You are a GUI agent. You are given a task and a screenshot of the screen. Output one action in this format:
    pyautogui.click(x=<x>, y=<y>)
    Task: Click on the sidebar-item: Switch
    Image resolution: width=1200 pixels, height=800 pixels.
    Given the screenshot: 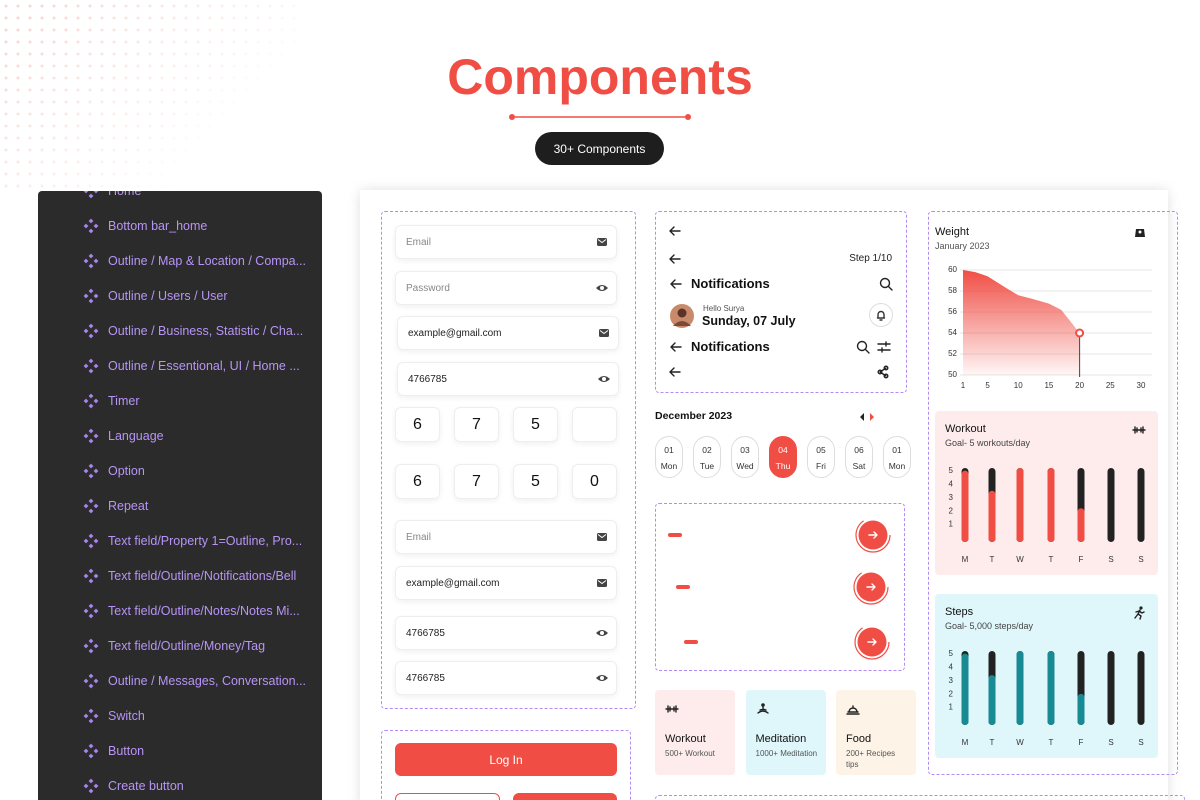 What is the action you would take?
    pyautogui.click(x=126, y=716)
    